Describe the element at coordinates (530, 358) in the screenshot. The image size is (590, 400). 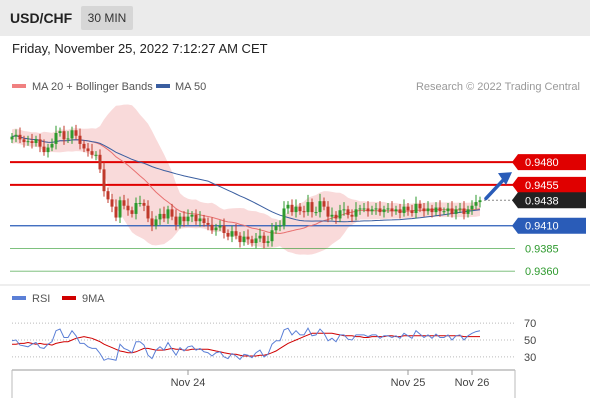
I see `rsi-tick-label: 30` at that location.